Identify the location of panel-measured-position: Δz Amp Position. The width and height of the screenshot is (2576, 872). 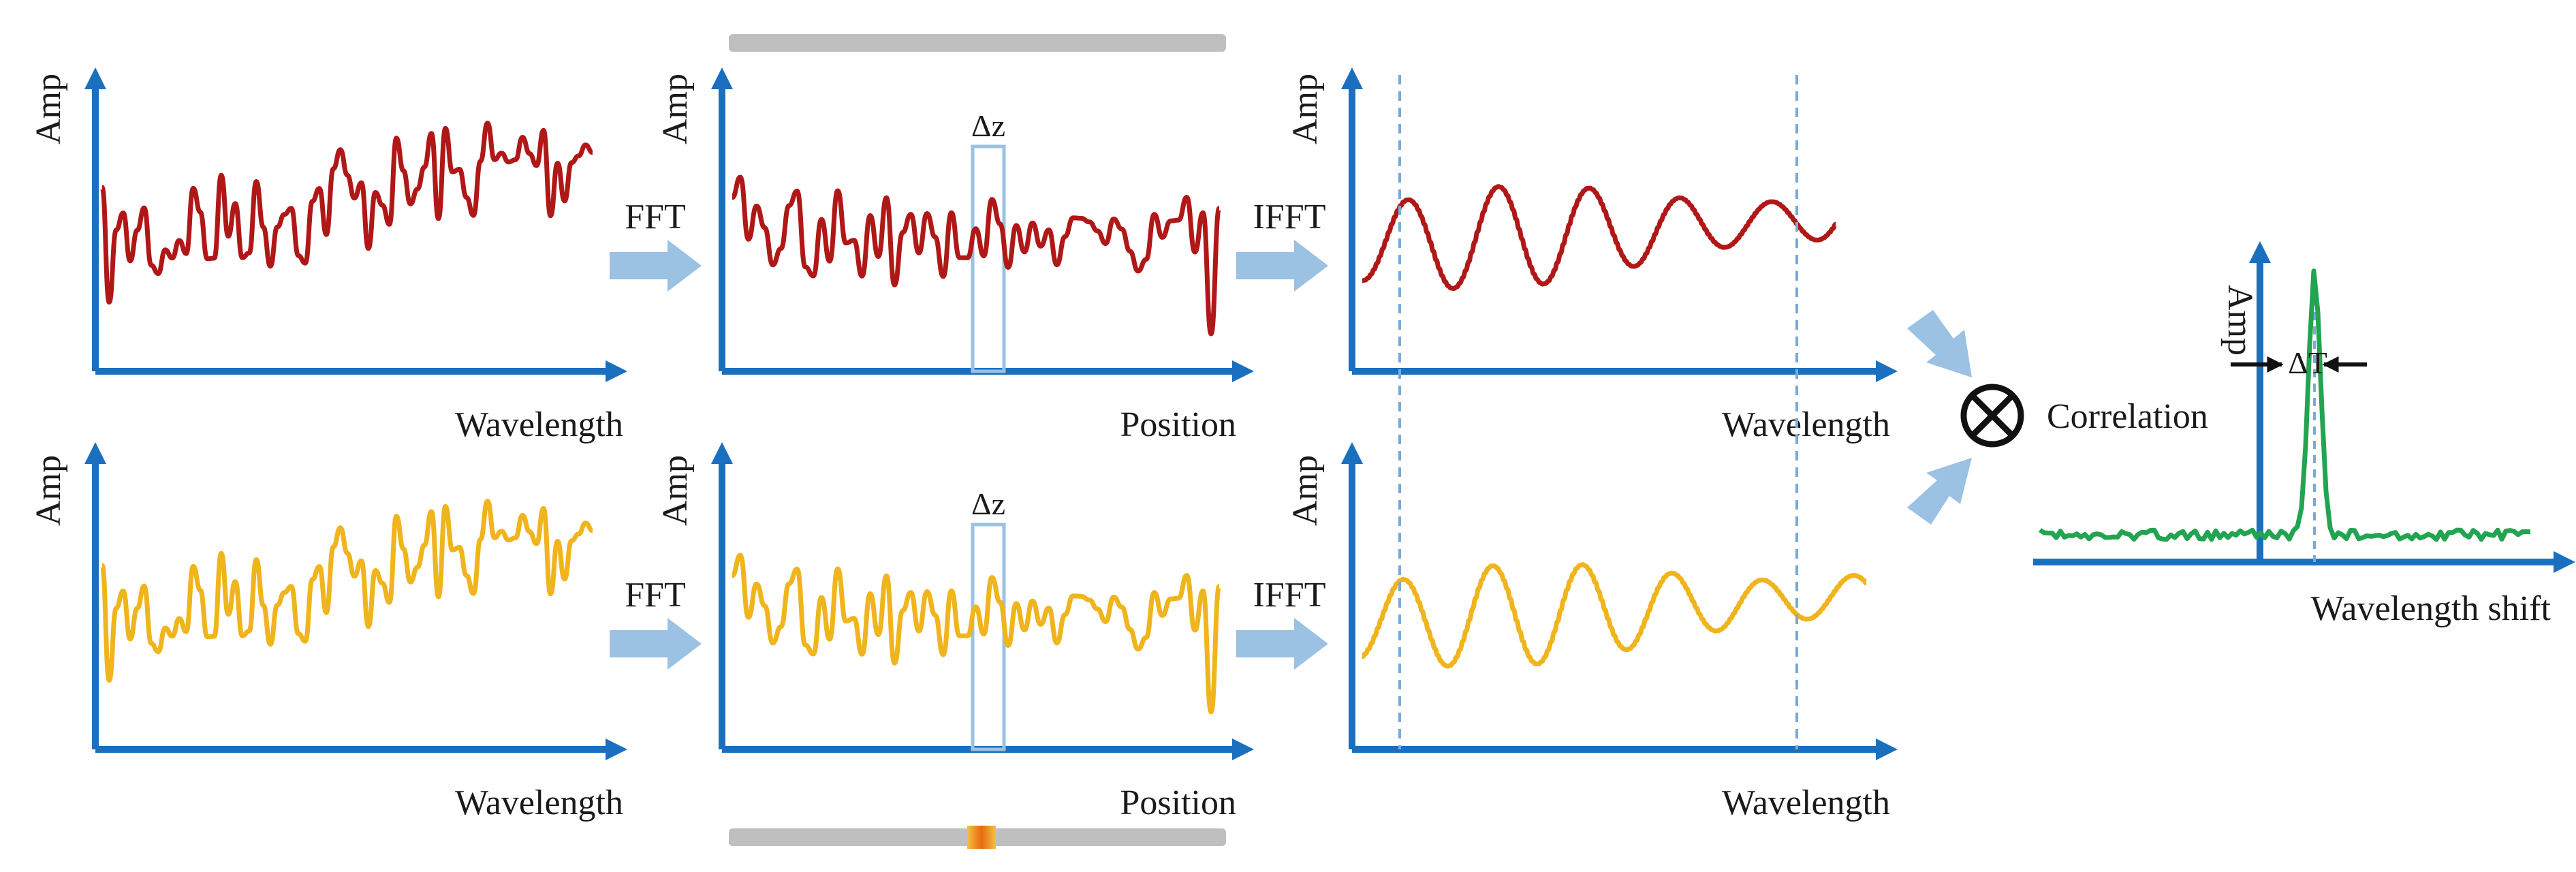
(955, 632).